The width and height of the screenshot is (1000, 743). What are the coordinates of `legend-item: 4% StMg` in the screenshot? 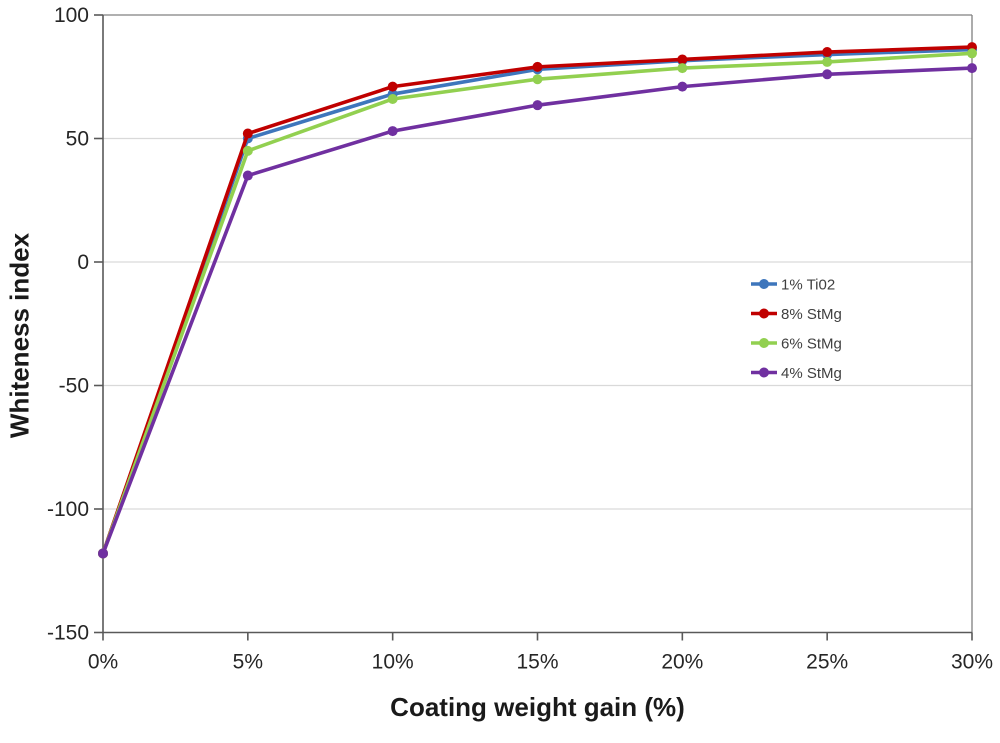 It's located at (796, 373).